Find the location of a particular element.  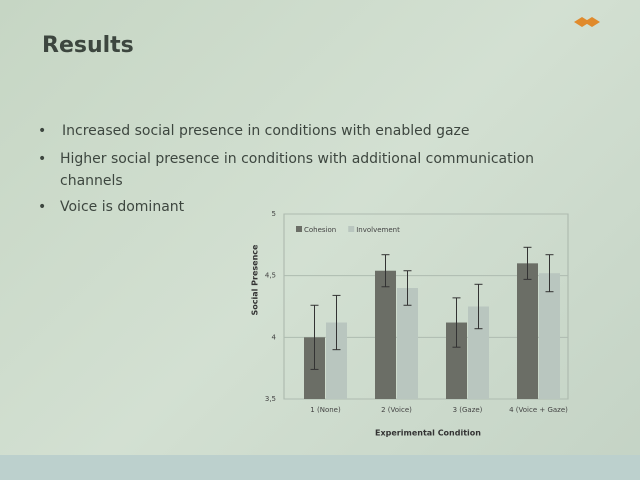

legend-label: Involvement is located at coordinates (378, 230).